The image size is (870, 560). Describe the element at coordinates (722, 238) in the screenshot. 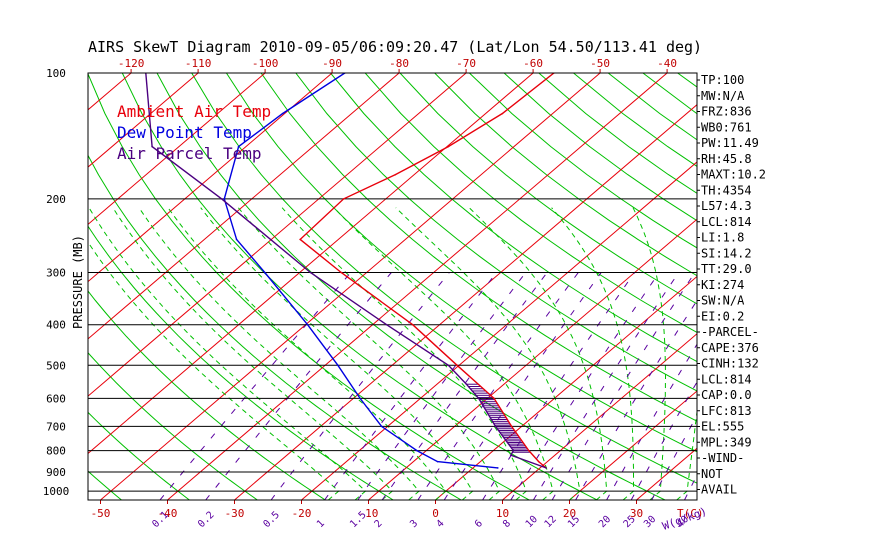

I see `index-item: LI:1.8` at that location.